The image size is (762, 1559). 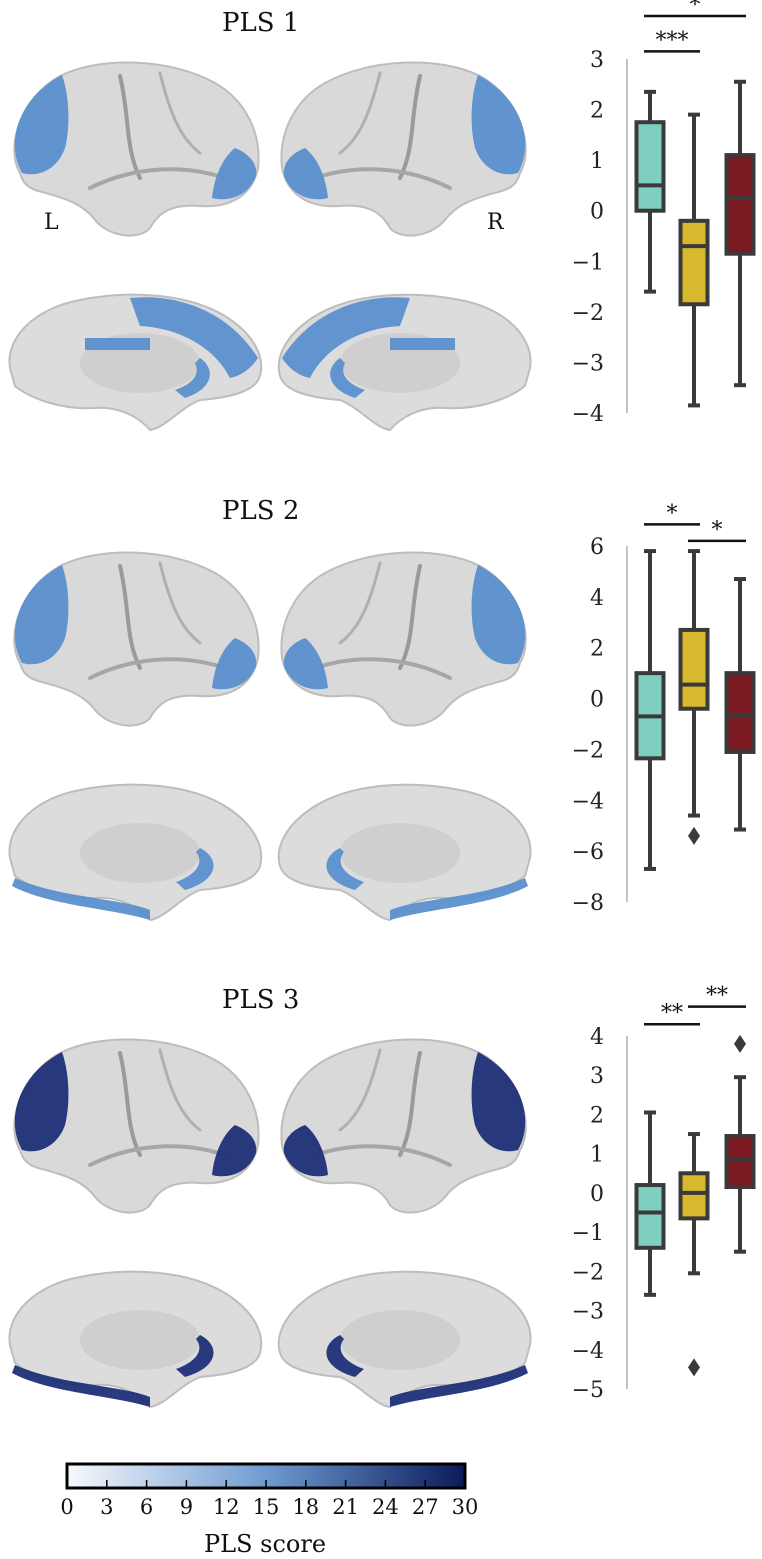 I want to click on medial-right-pls1, so click(x=404, y=362).